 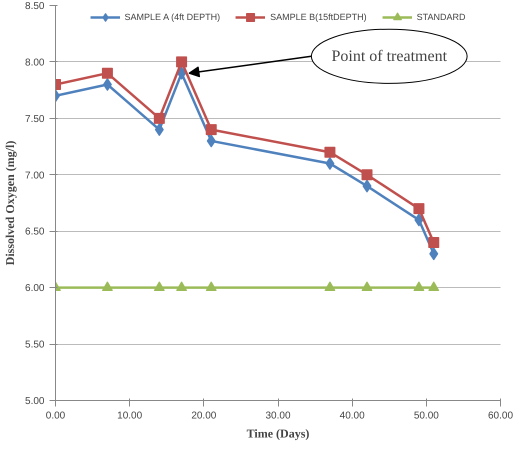 I want to click on x-tick-label: 20.00, so click(x=204, y=416).